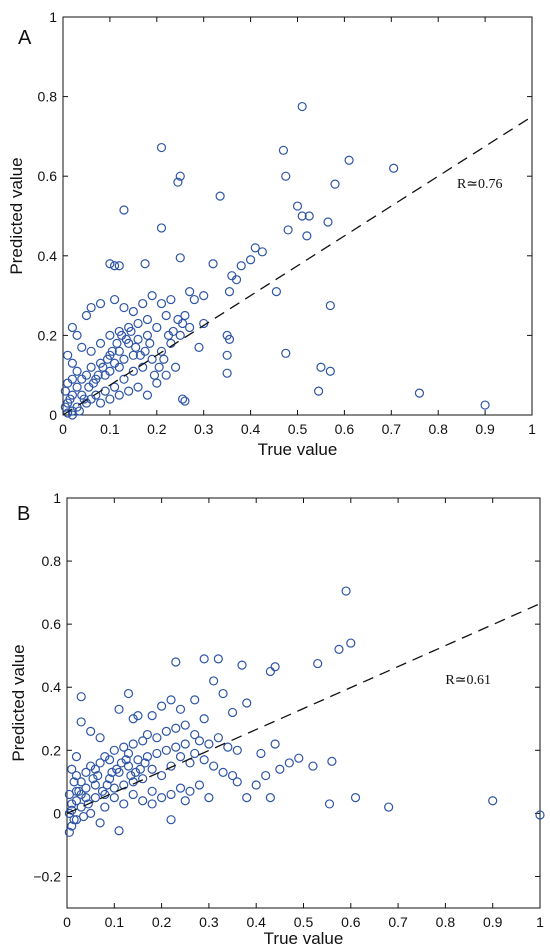 Image resolution: width=550 pixels, height=952 pixels. What do you see at coordinates (16, 215) in the screenshot?
I see `y-axis-label: Predicted value` at bounding box center [16, 215].